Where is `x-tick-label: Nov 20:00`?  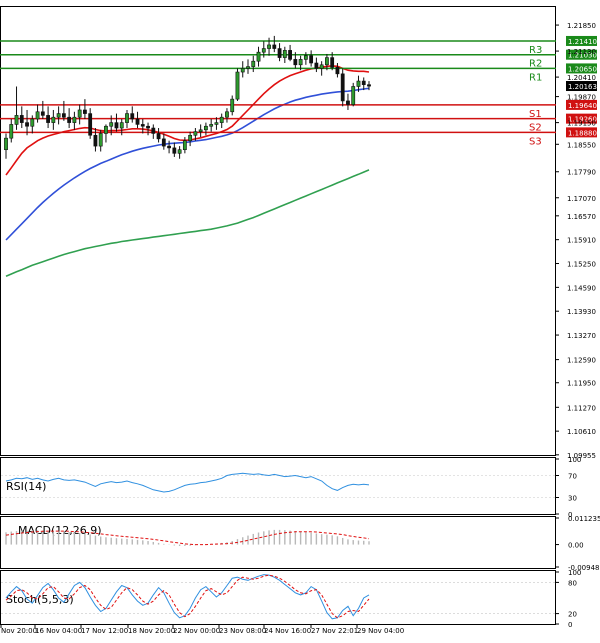
x-tick-label: Nov 20:00 is located at coordinates (19, 631).